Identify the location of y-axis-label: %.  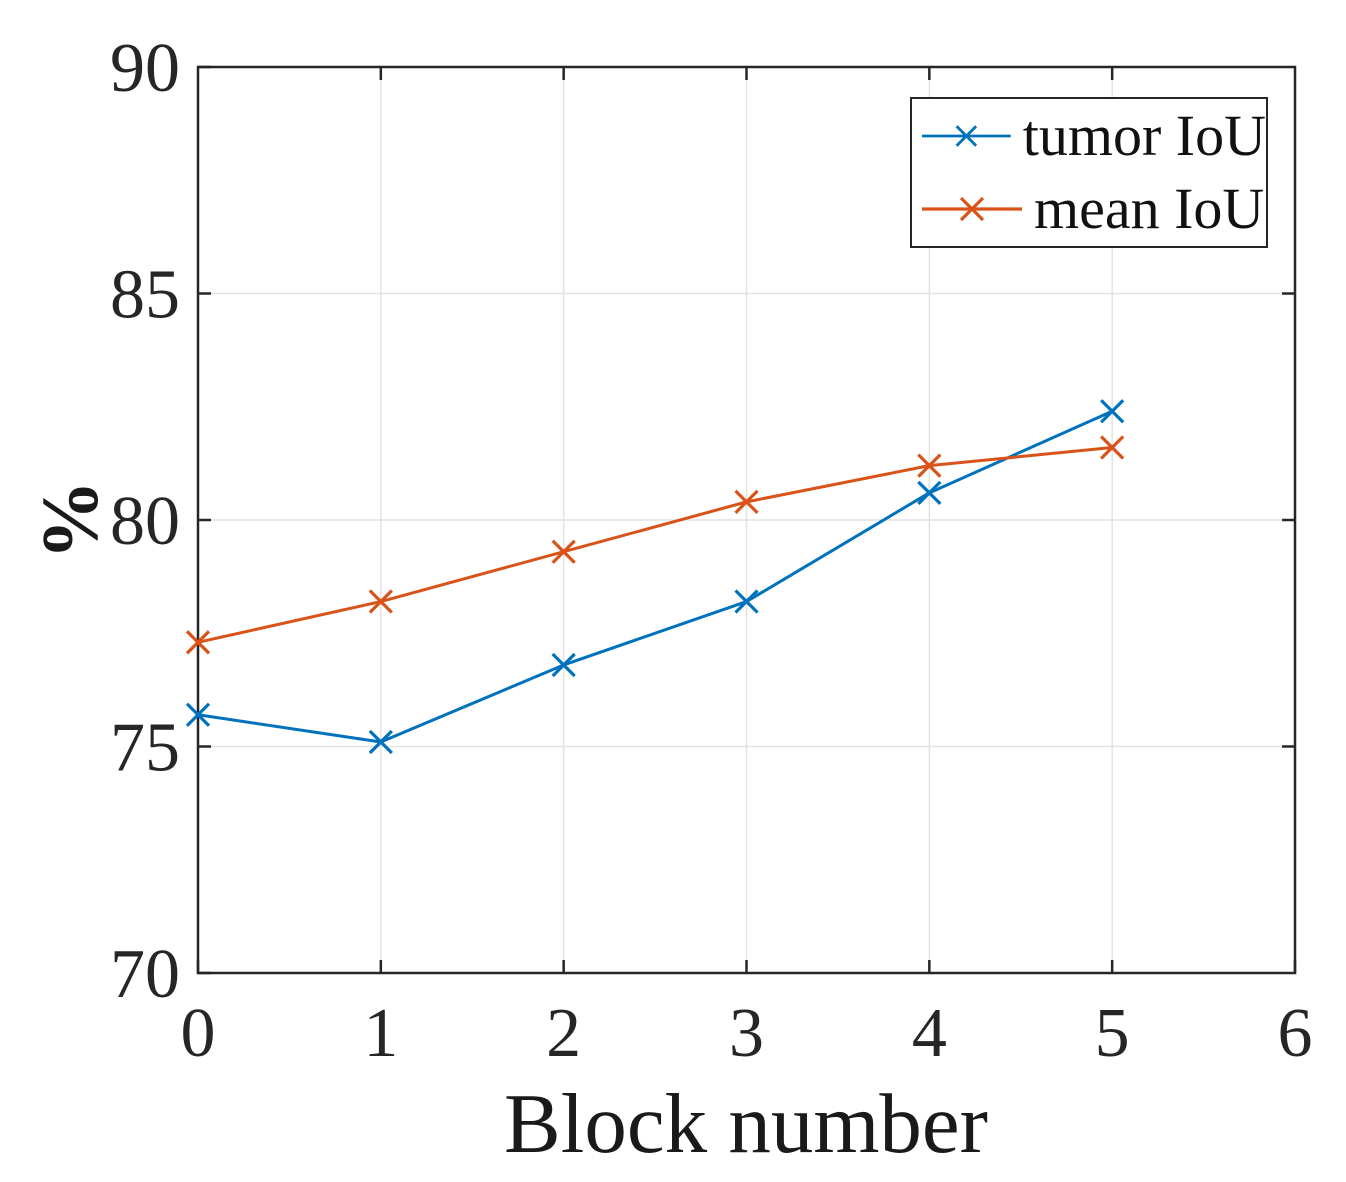
(71, 520).